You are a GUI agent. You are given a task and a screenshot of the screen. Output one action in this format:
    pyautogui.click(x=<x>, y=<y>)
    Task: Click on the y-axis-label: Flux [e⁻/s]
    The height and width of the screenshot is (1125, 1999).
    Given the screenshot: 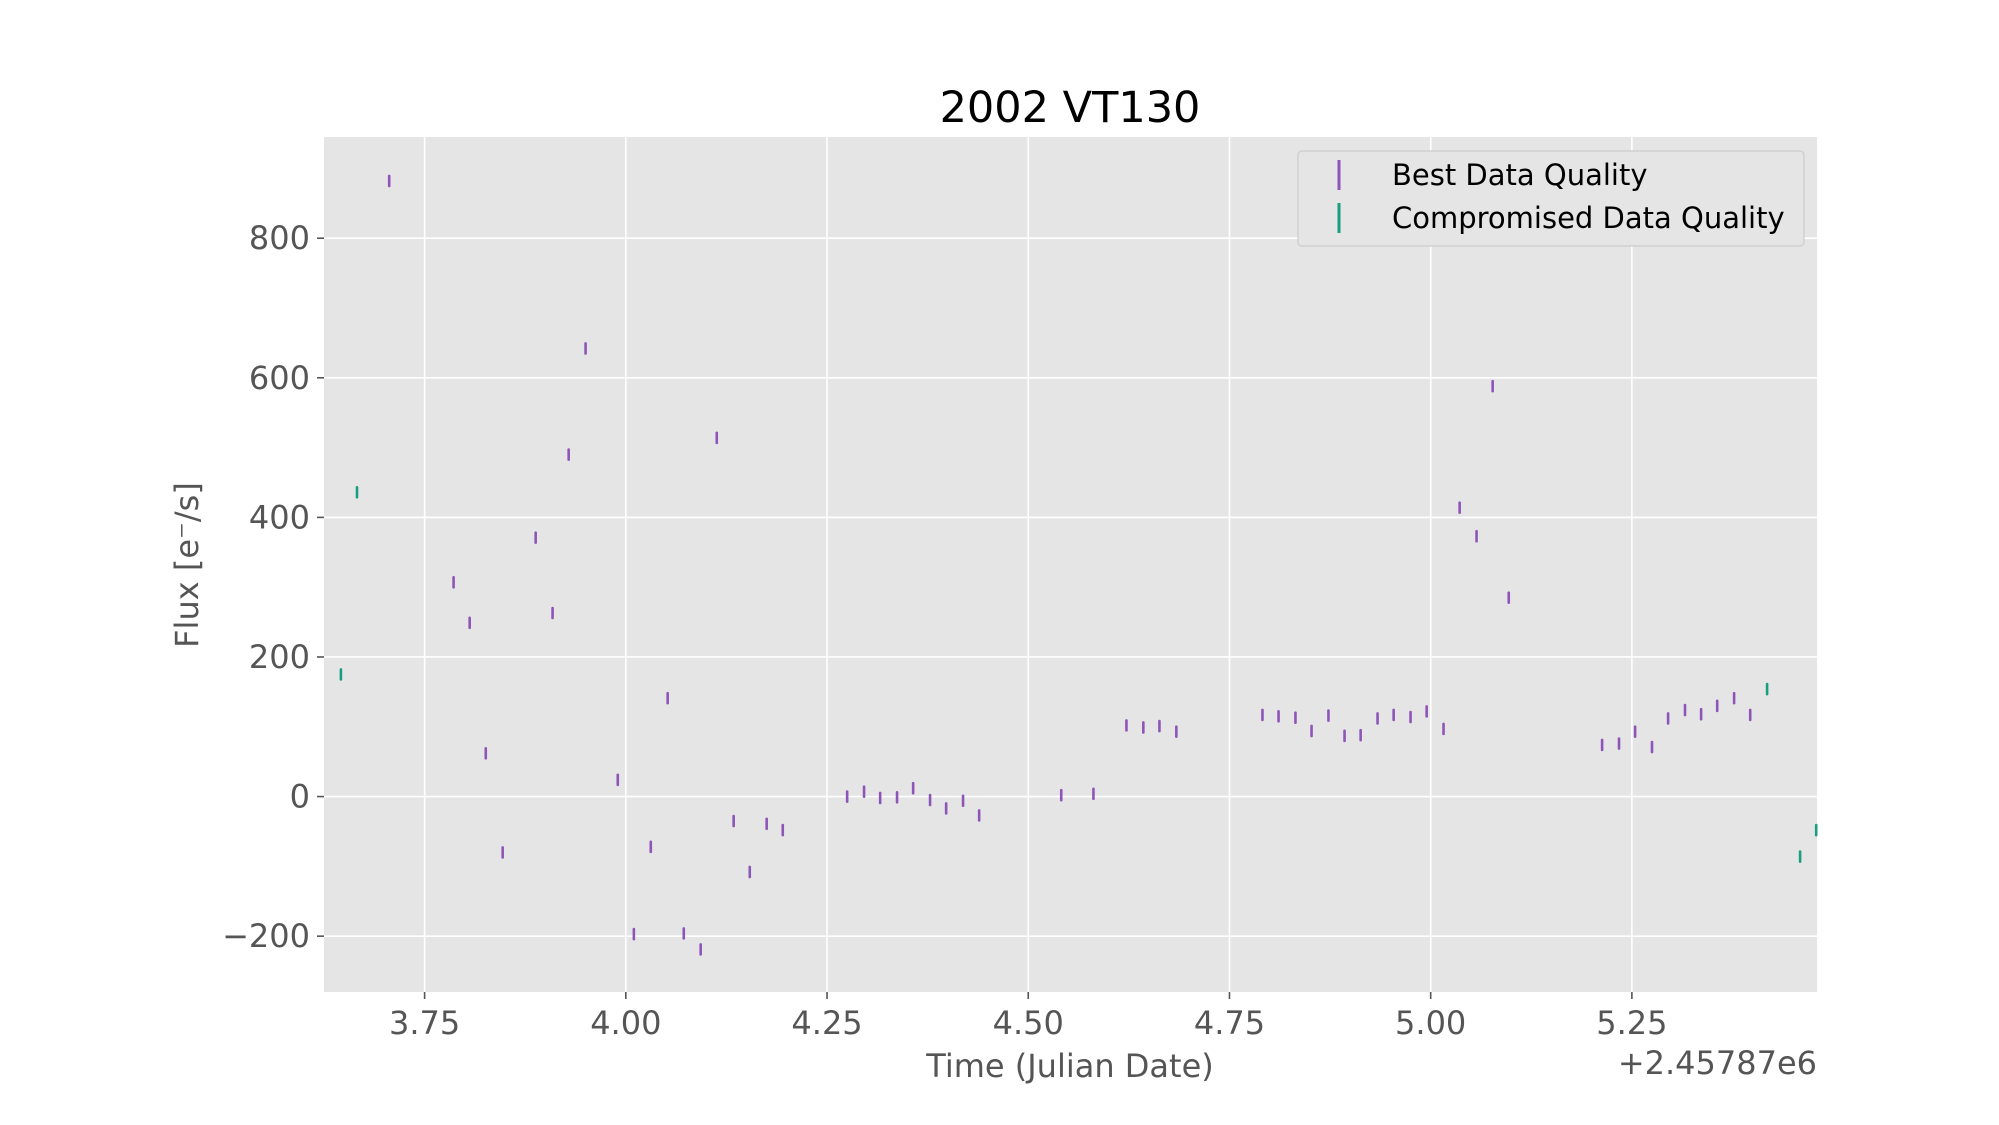 What is the action you would take?
    pyautogui.click(x=187, y=565)
    